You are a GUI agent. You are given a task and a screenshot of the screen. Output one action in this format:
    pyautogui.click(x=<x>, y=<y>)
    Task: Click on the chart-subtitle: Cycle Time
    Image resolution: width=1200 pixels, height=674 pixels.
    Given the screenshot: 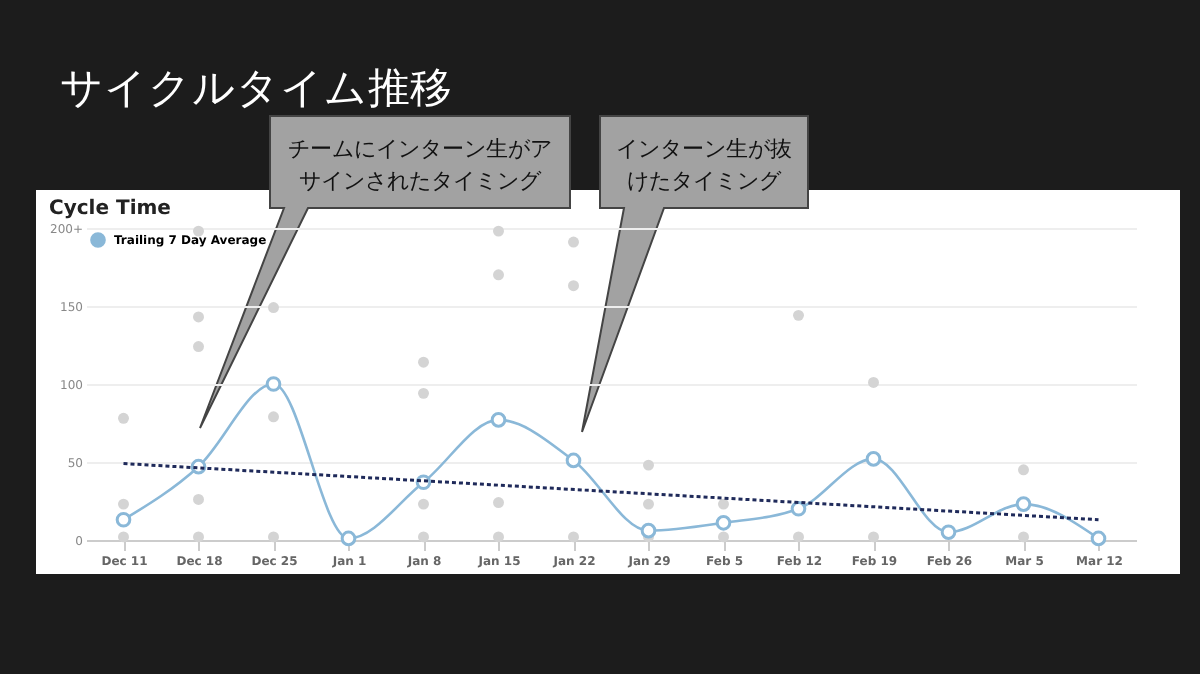 What is the action you would take?
    pyautogui.click(x=110, y=209)
    